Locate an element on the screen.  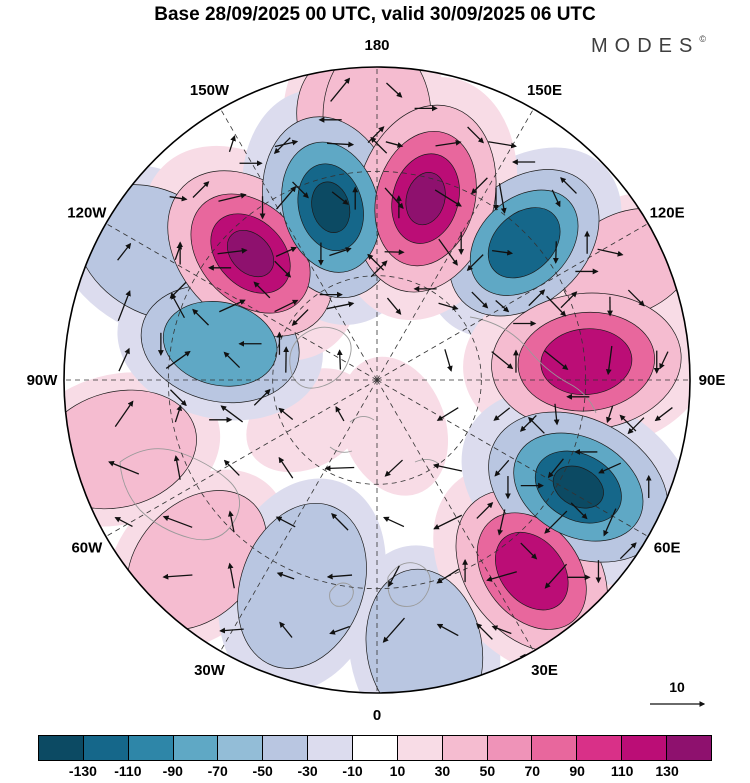
colorbar-tick-label: 70 is located at coordinates (532, 771).